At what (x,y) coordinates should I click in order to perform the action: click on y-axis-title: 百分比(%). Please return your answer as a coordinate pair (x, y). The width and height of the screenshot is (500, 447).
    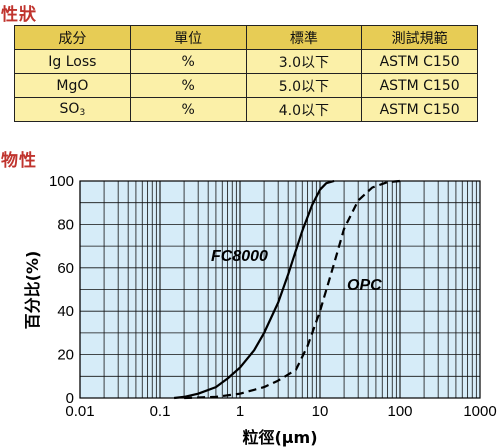
    Looking at the image, I should click on (32, 290).